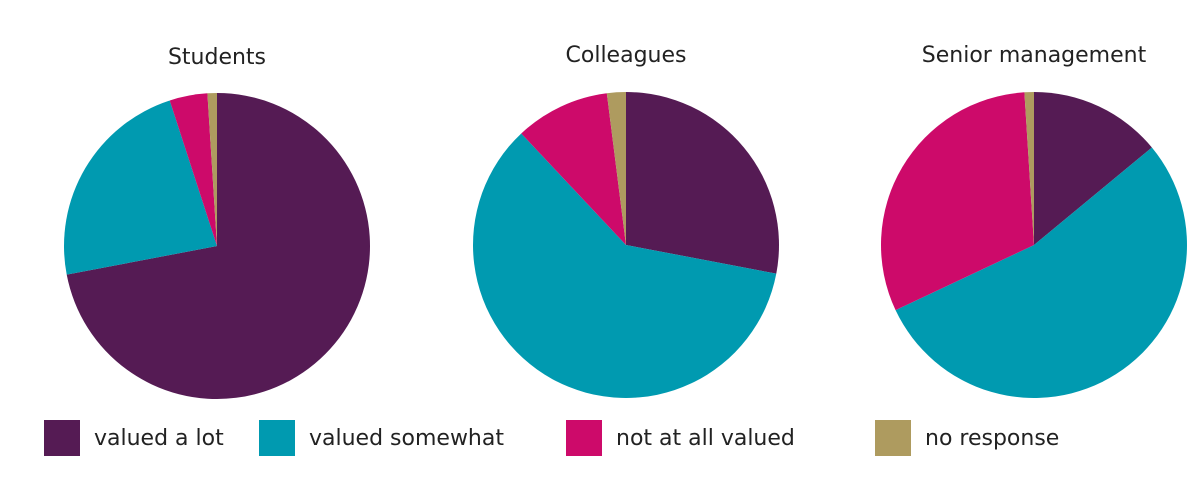  I want to click on legend-label: no response, so click(992, 438).